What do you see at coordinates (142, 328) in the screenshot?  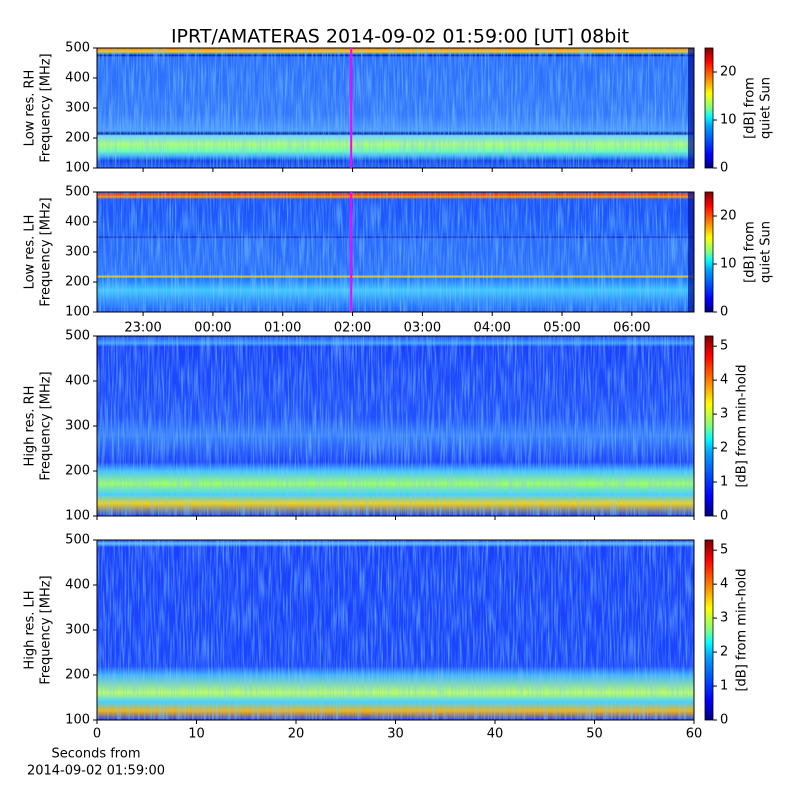 I see `x-tick-label: 23:00` at bounding box center [142, 328].